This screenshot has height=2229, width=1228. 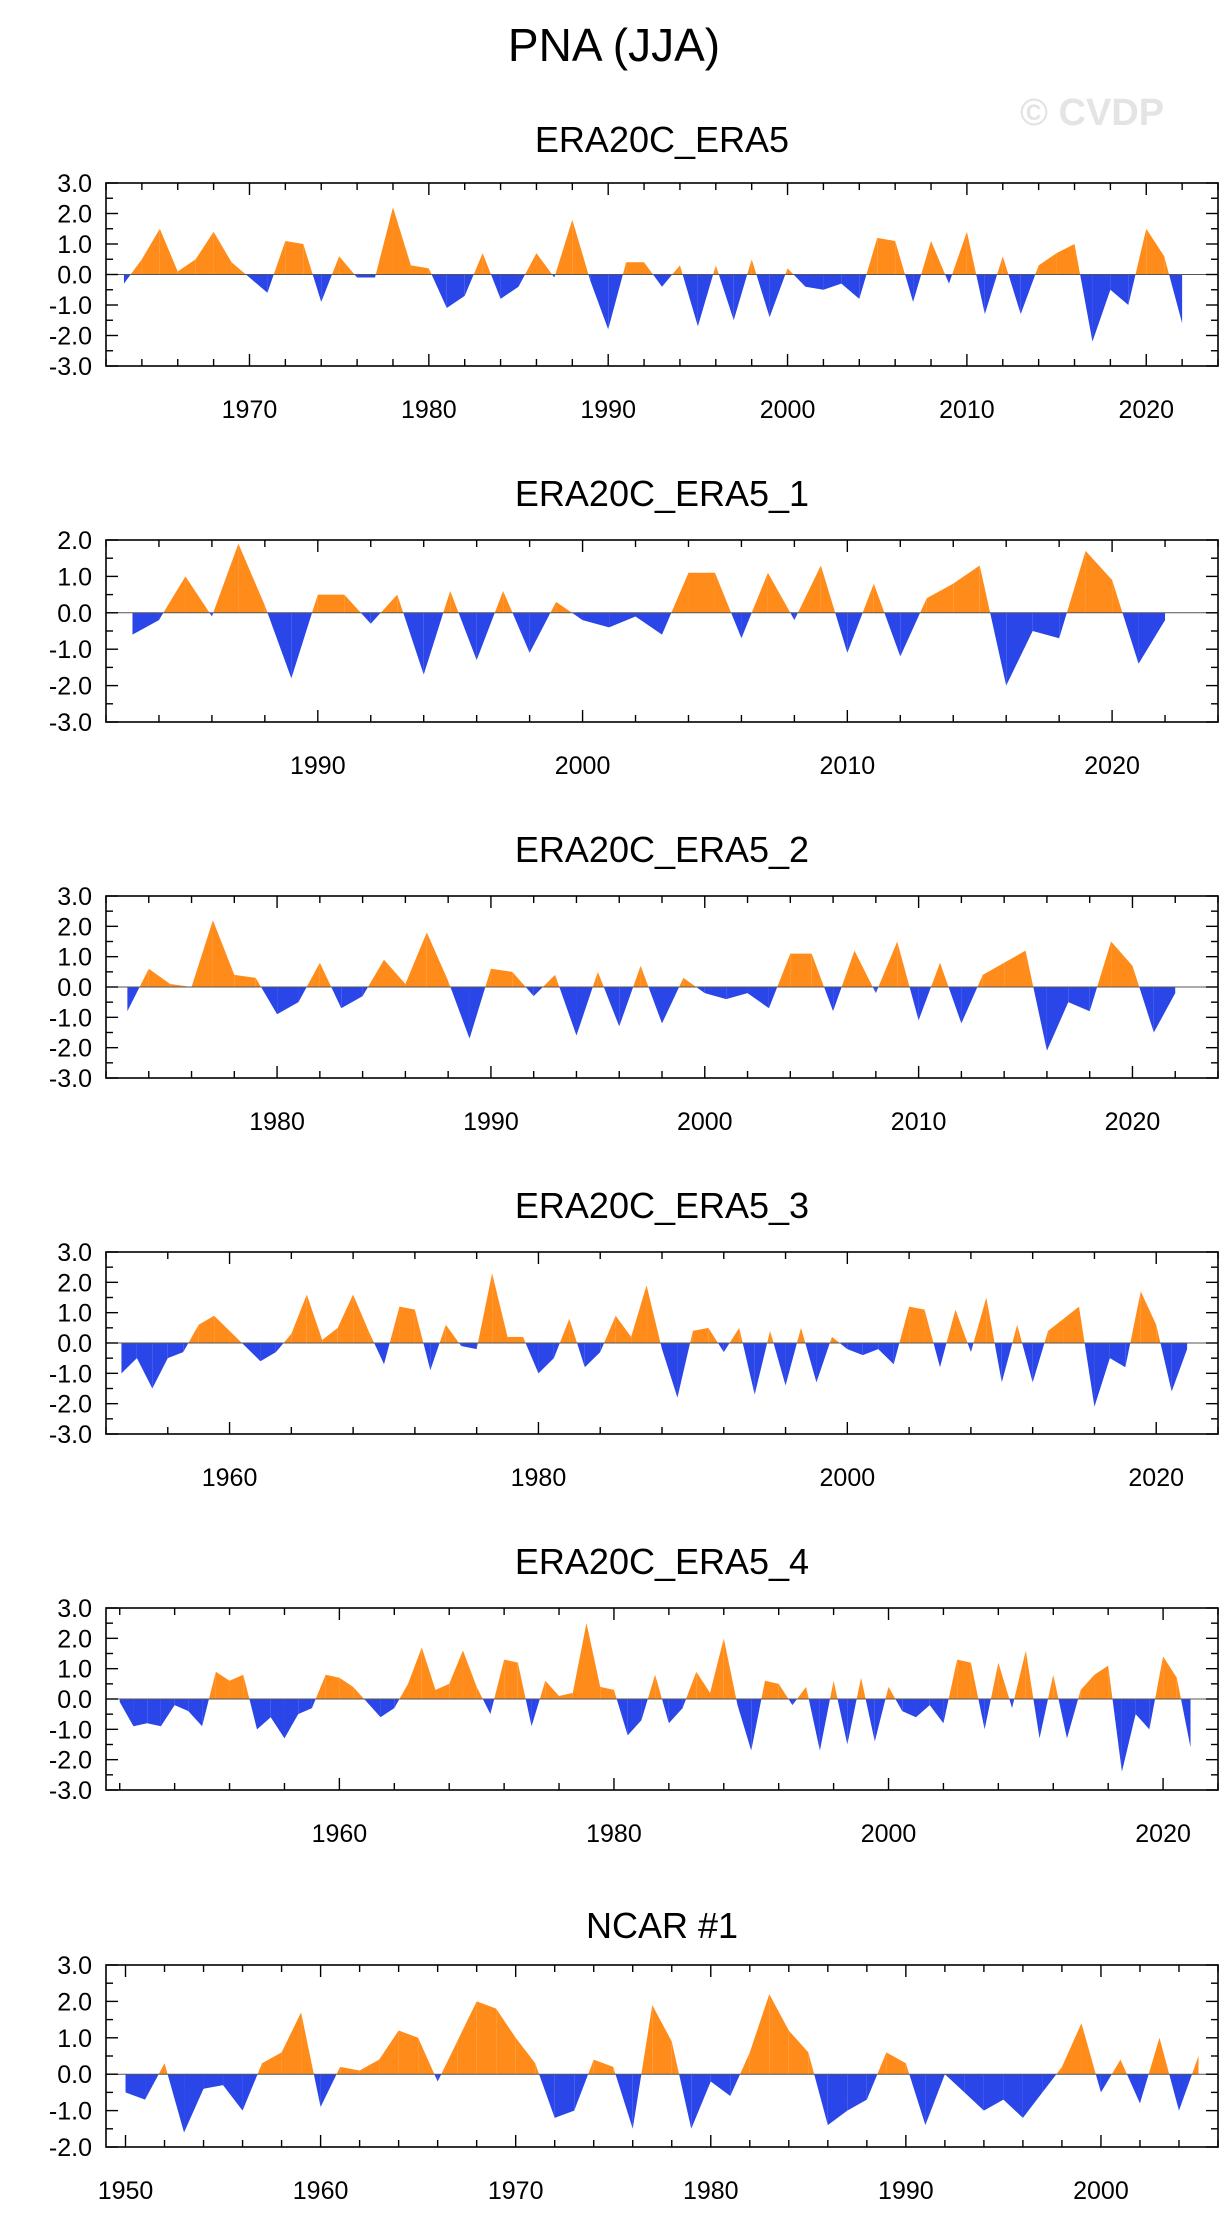 I want to click on y-tick-label: 2.0, so click(x=74, y=541).